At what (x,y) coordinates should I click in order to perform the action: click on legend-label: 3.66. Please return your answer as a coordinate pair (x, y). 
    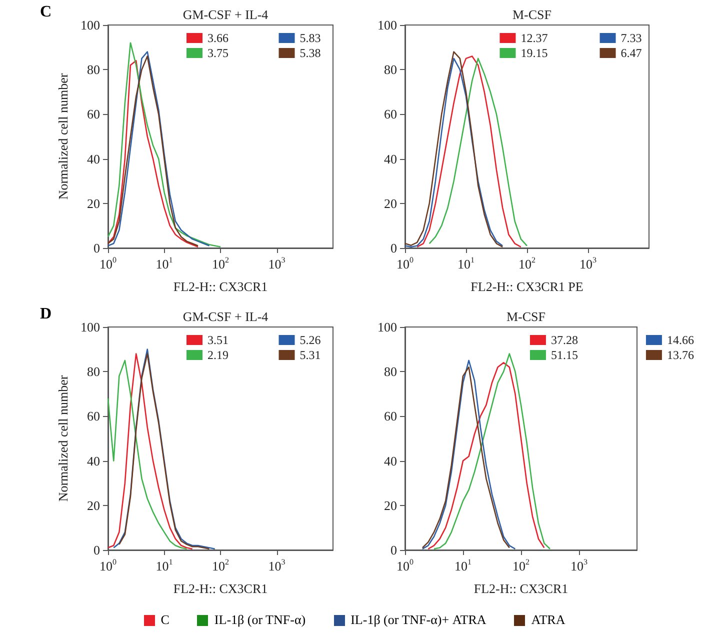
    Looking at the image, I should click on (218, 38).